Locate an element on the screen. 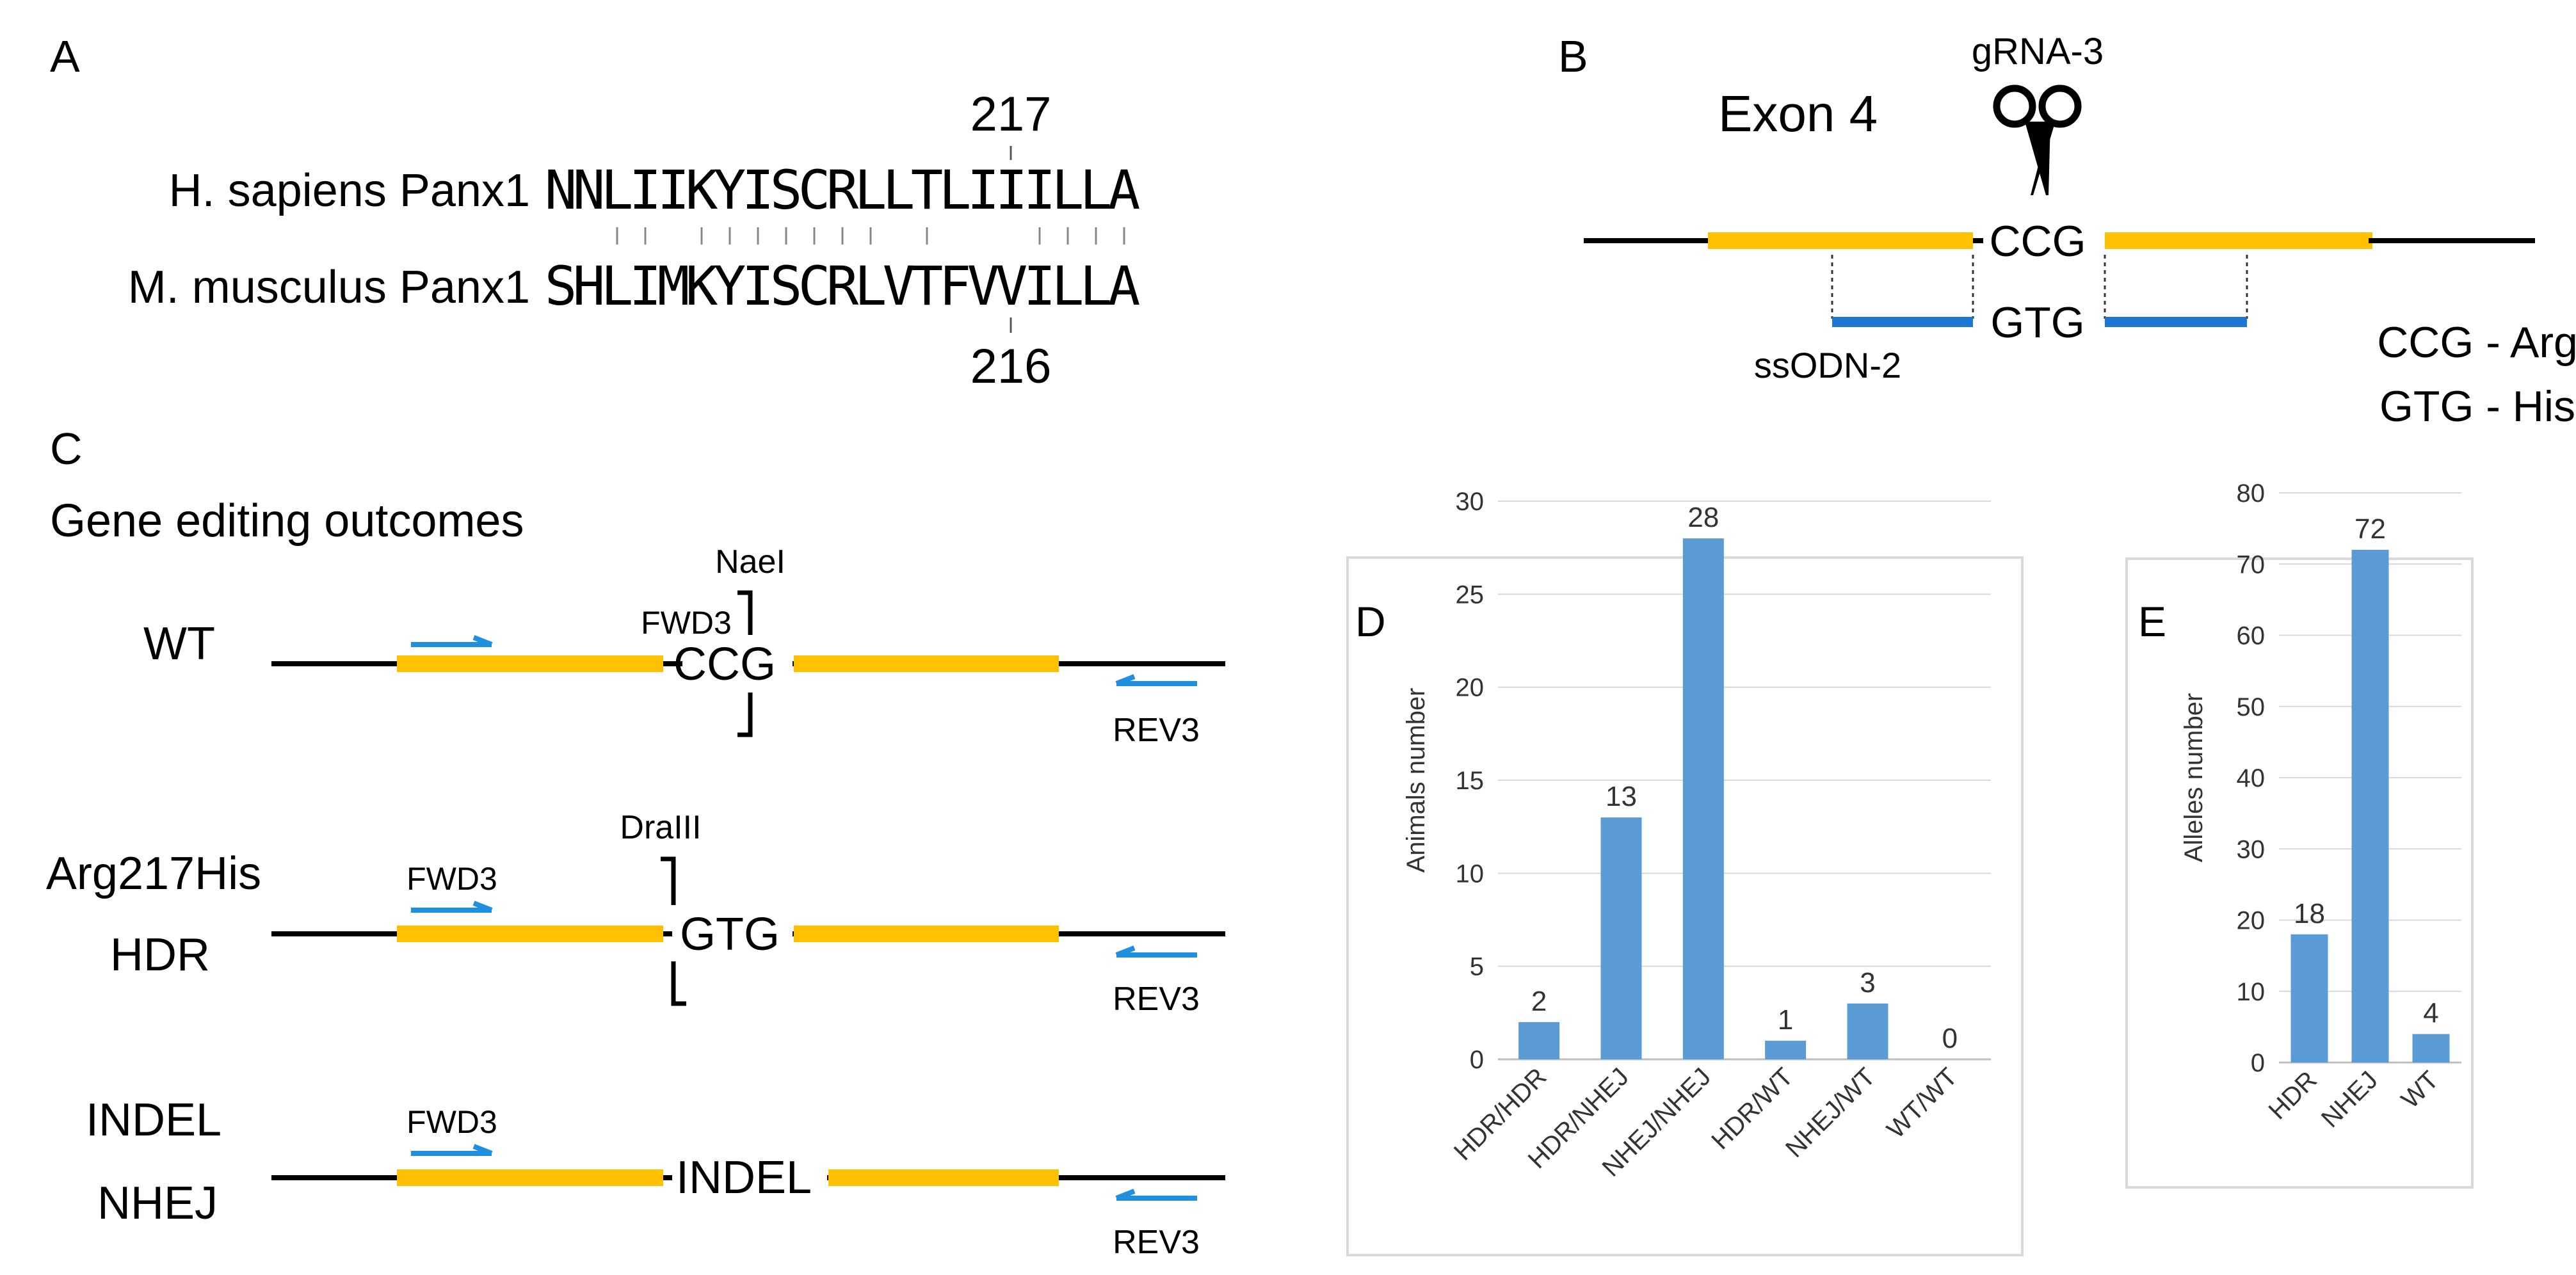 Image resolution: width=2576 pixels, height=1275 pixels. mouse-residue: F is located at coordinates (955, 286).